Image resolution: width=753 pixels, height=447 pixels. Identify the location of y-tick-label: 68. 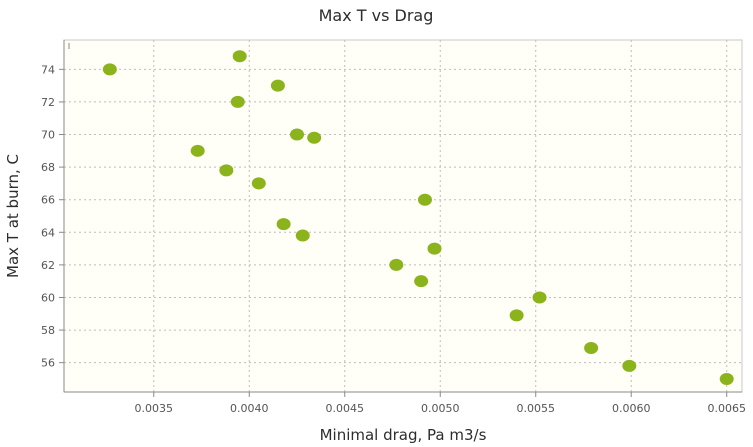
(48, 167).